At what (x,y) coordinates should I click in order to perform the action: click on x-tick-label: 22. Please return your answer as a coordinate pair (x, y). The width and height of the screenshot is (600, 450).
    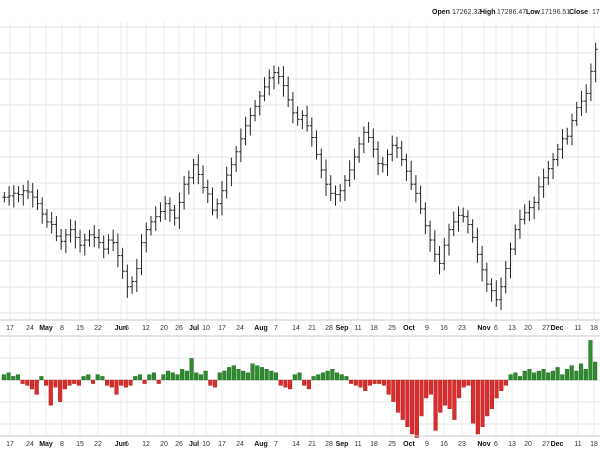
    Looking at the image, I should click on (98, 444).